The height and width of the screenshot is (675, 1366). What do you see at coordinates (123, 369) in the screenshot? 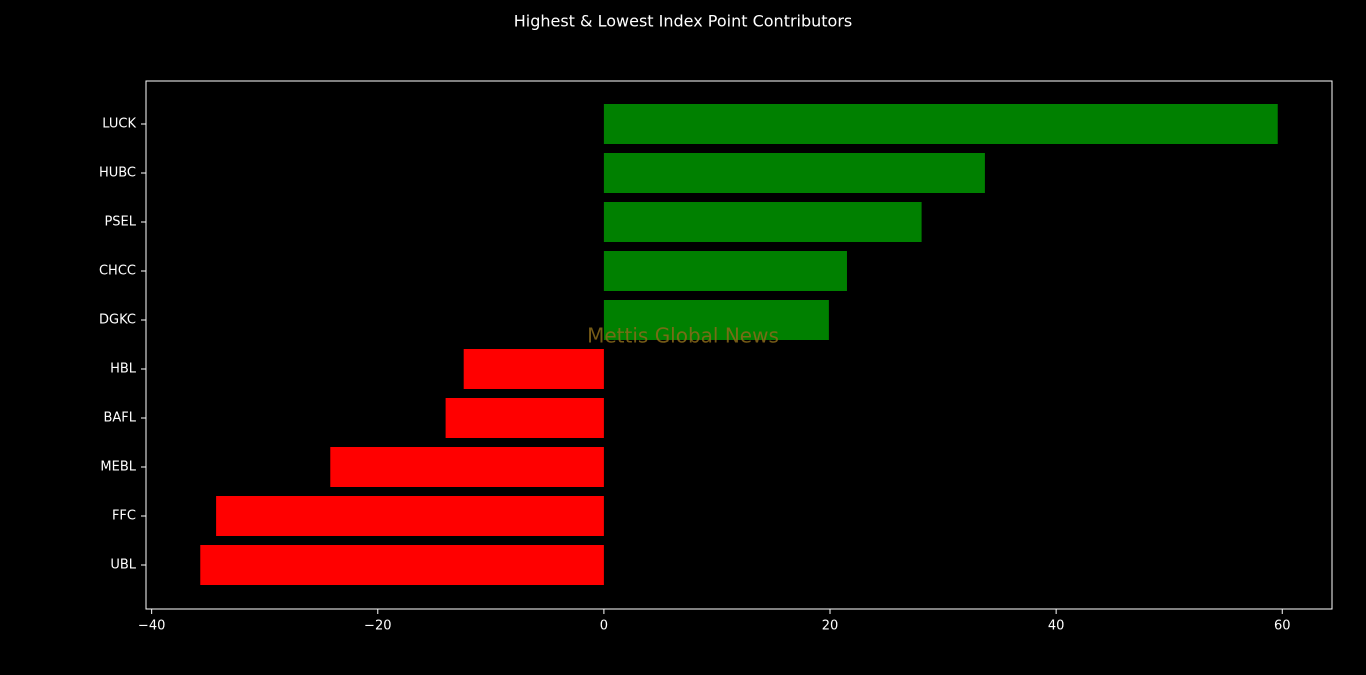
I see `y-tick-label: HBL` at bounding box center [123, 369].